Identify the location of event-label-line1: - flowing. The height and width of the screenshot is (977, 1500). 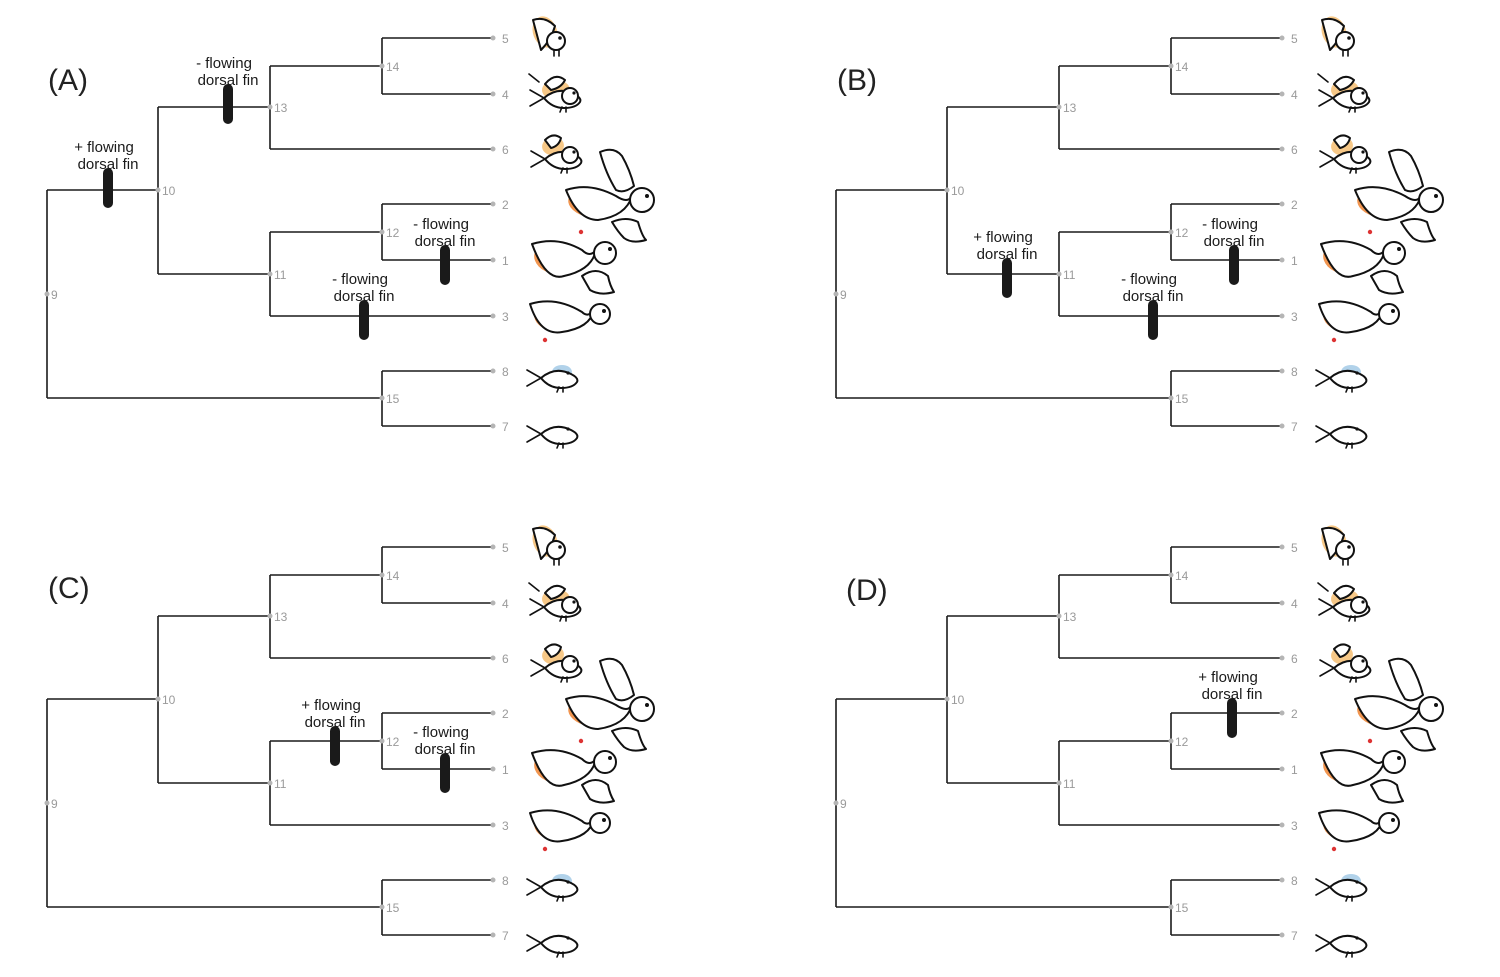
(441, 732).